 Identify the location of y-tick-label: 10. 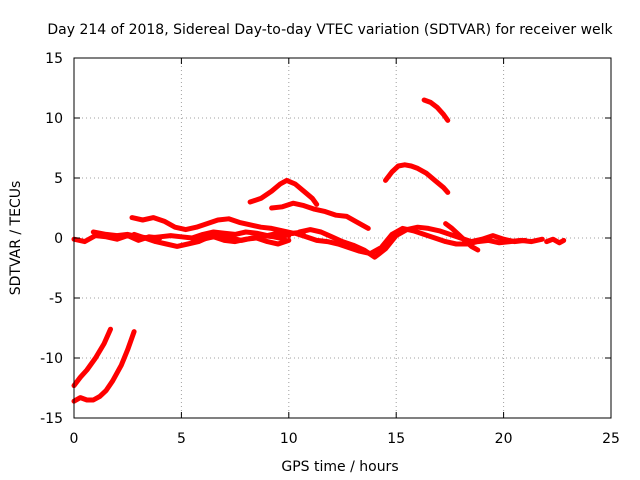
(54, 119).